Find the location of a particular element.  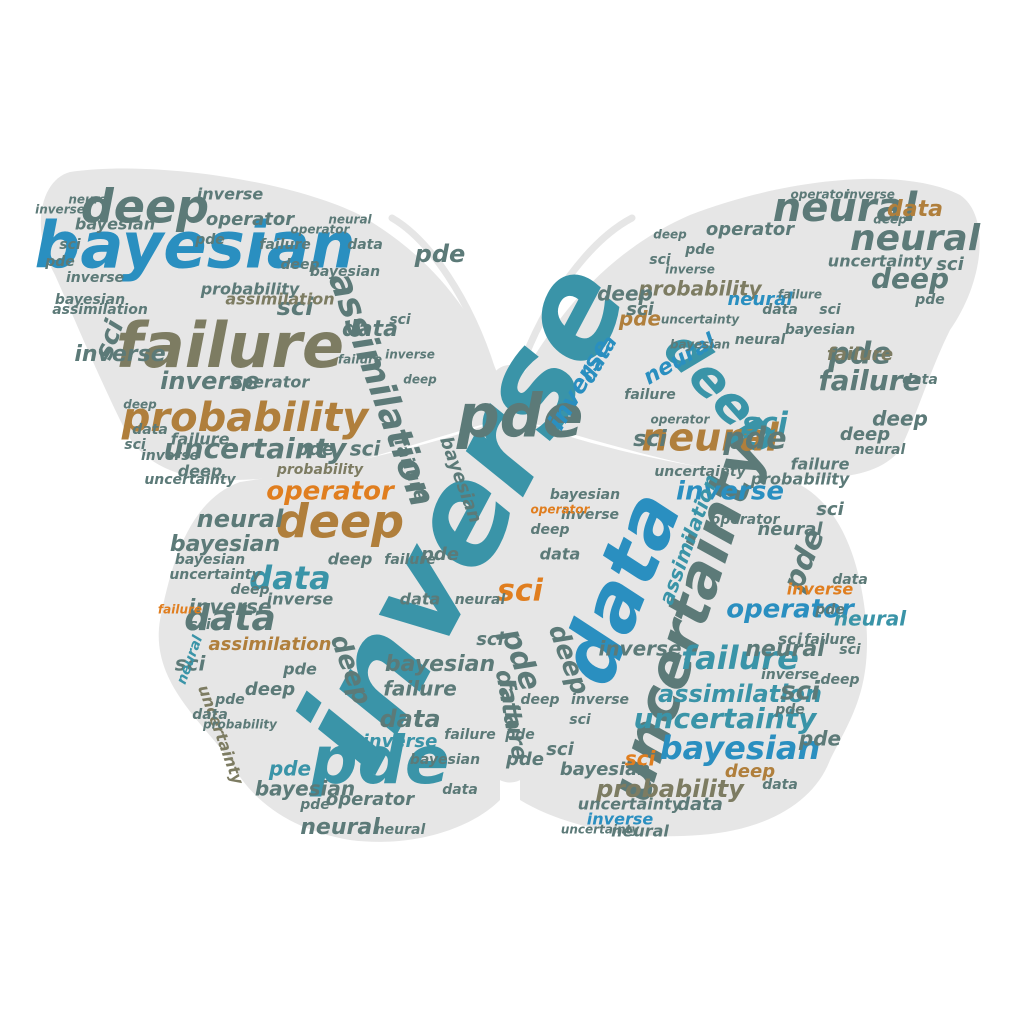

word-neural-7: neural is located at coordinates (785, 649).